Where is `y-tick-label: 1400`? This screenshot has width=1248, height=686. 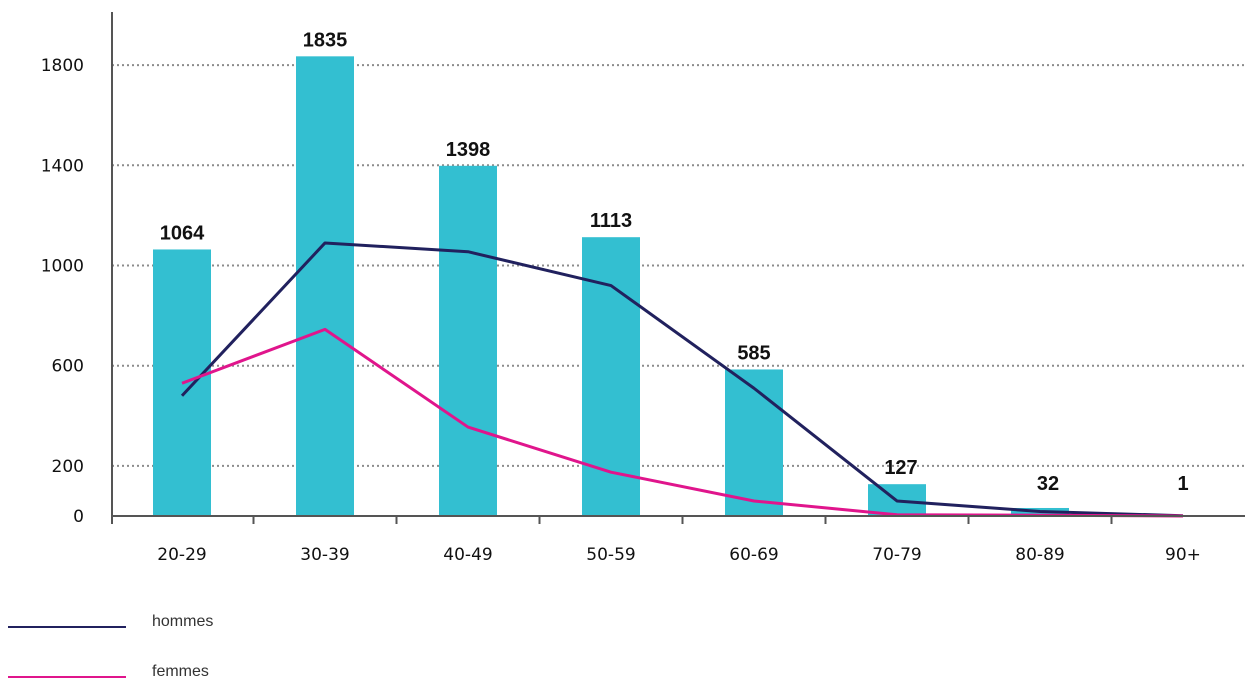
y-tick-label: 1400 is located at coordinates (62, 166).